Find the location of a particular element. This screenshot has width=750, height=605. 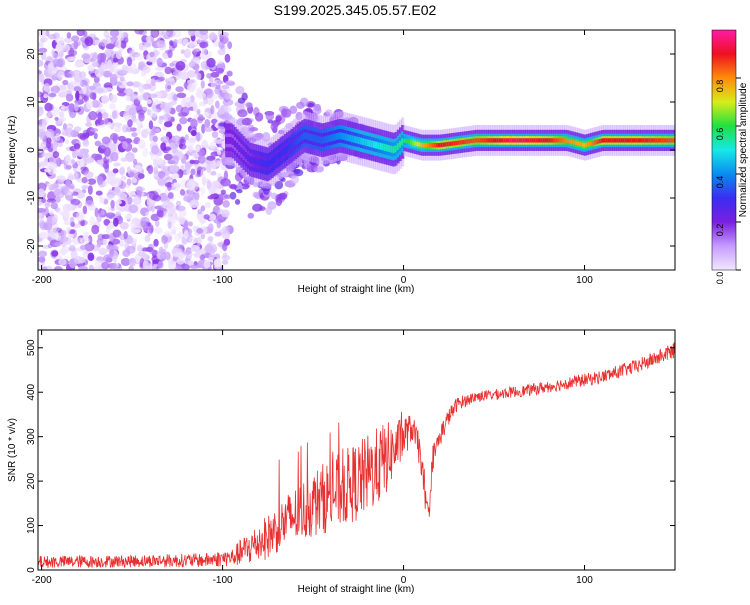

colorbar-gradient is located at coordinates (724, 150).